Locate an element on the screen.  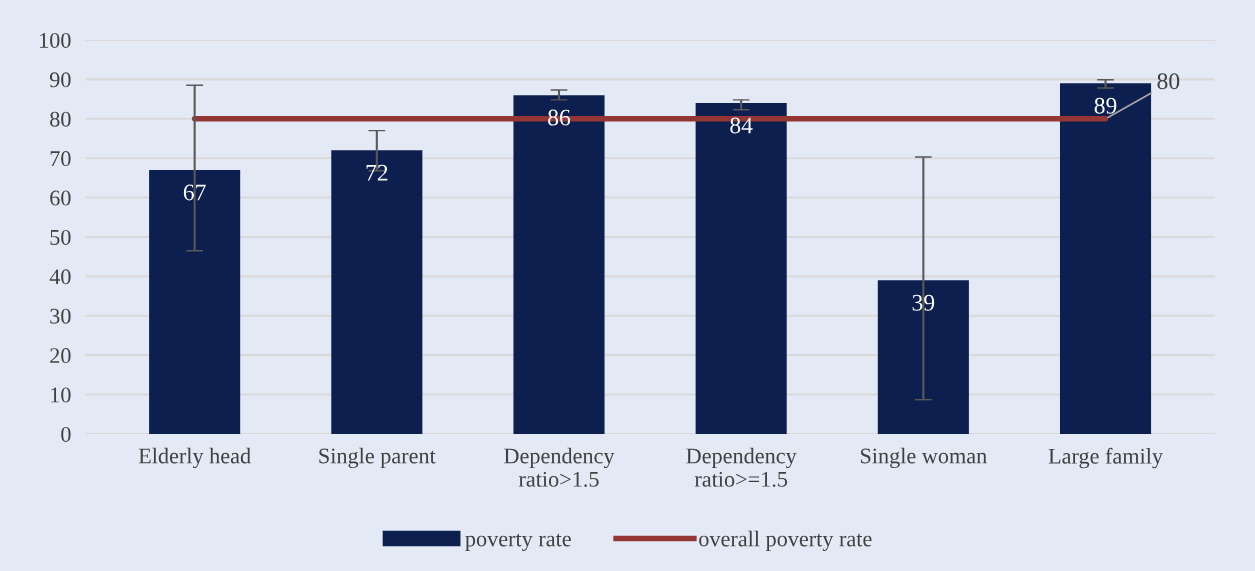
y-tick-label: 80 is located at coordinates (60, 119).